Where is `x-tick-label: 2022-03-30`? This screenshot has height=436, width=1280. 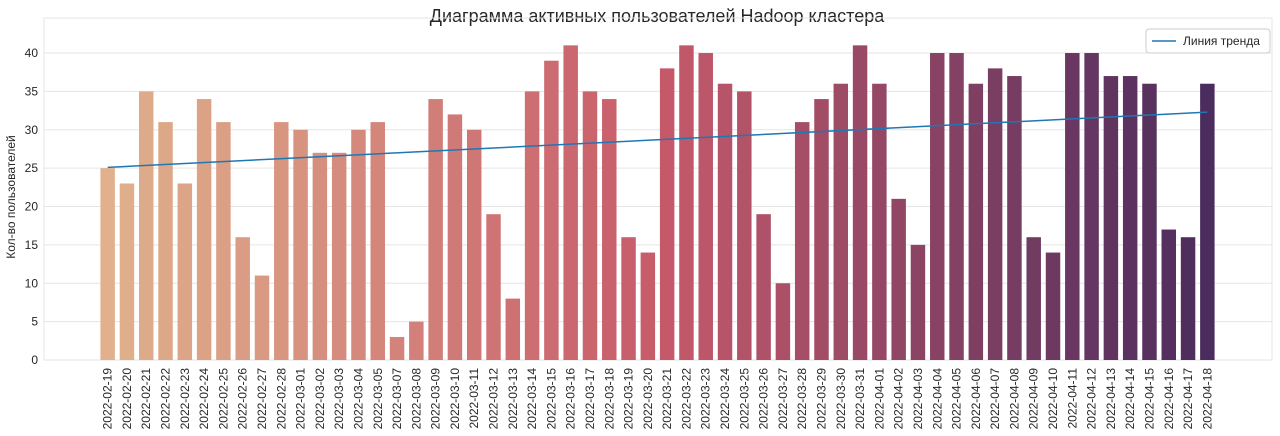 x-tick-label: 2022-03-30 is located at coordinates (841, 399).